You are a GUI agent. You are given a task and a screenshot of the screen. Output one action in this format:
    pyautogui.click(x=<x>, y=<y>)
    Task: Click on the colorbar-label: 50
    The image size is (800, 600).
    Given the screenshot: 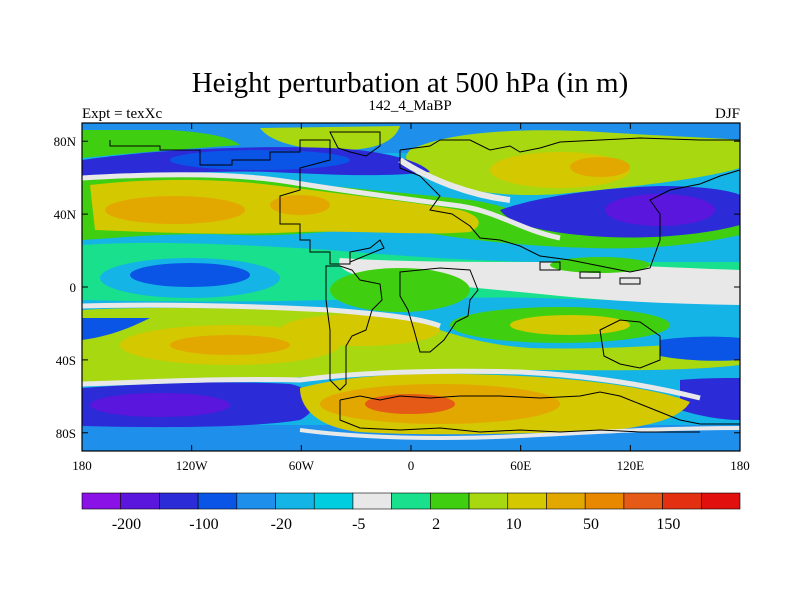 What is the action you would take?
    pyautogui.click(x=591, y=524)
    